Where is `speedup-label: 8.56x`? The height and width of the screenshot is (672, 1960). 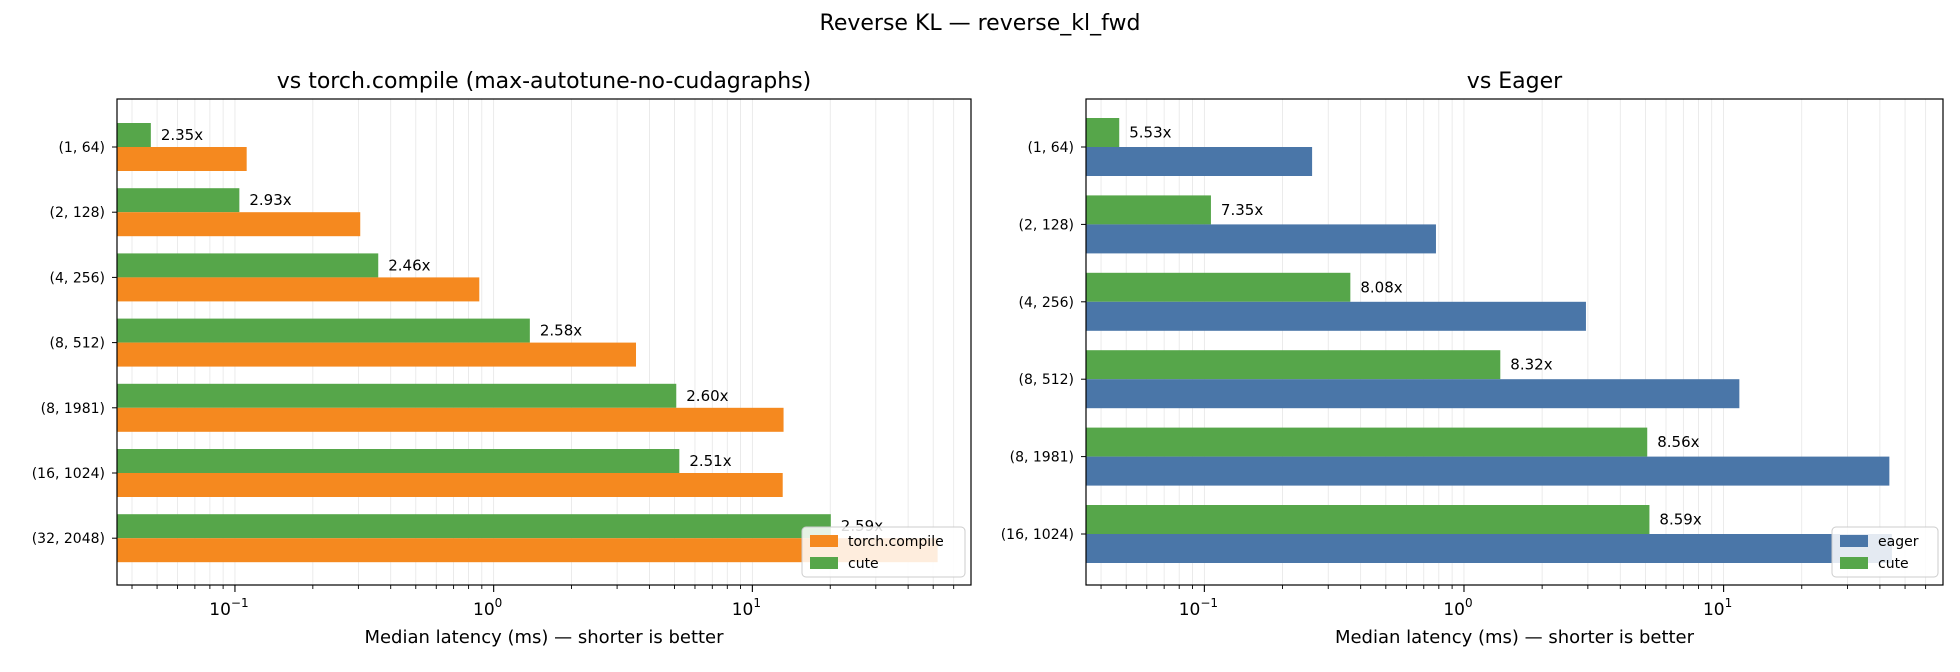
speedup-label: 8.56x is located at coordinates (1678, 442).